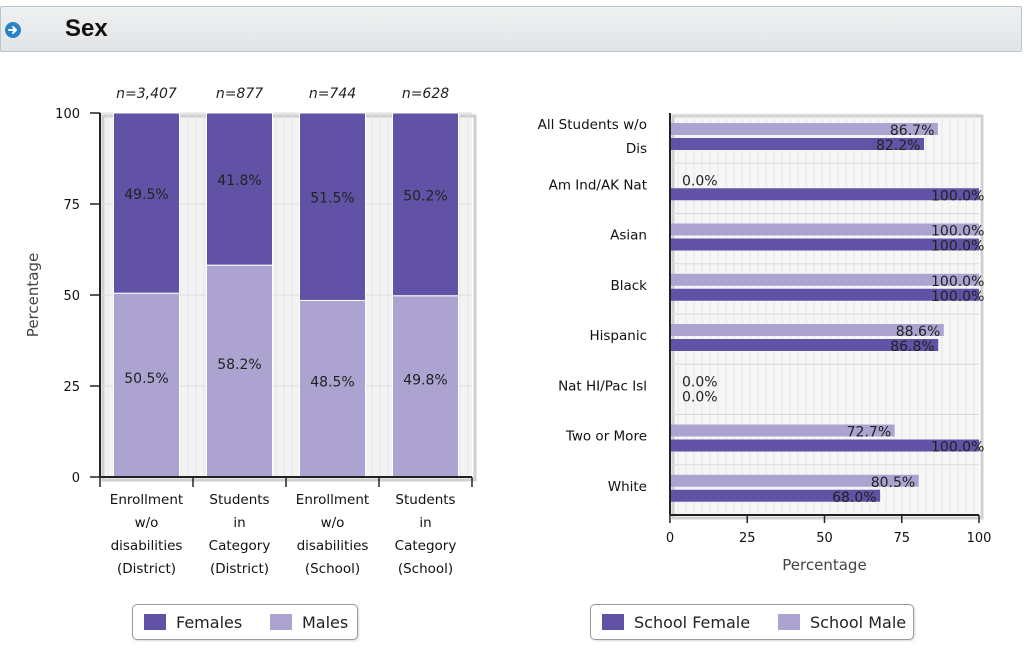 The height and width of the screenshot is (651, 1024). Describe the element at coordinates (618, 336) in the screenshot. I see `y-tick-label: Hispanic` at that location.